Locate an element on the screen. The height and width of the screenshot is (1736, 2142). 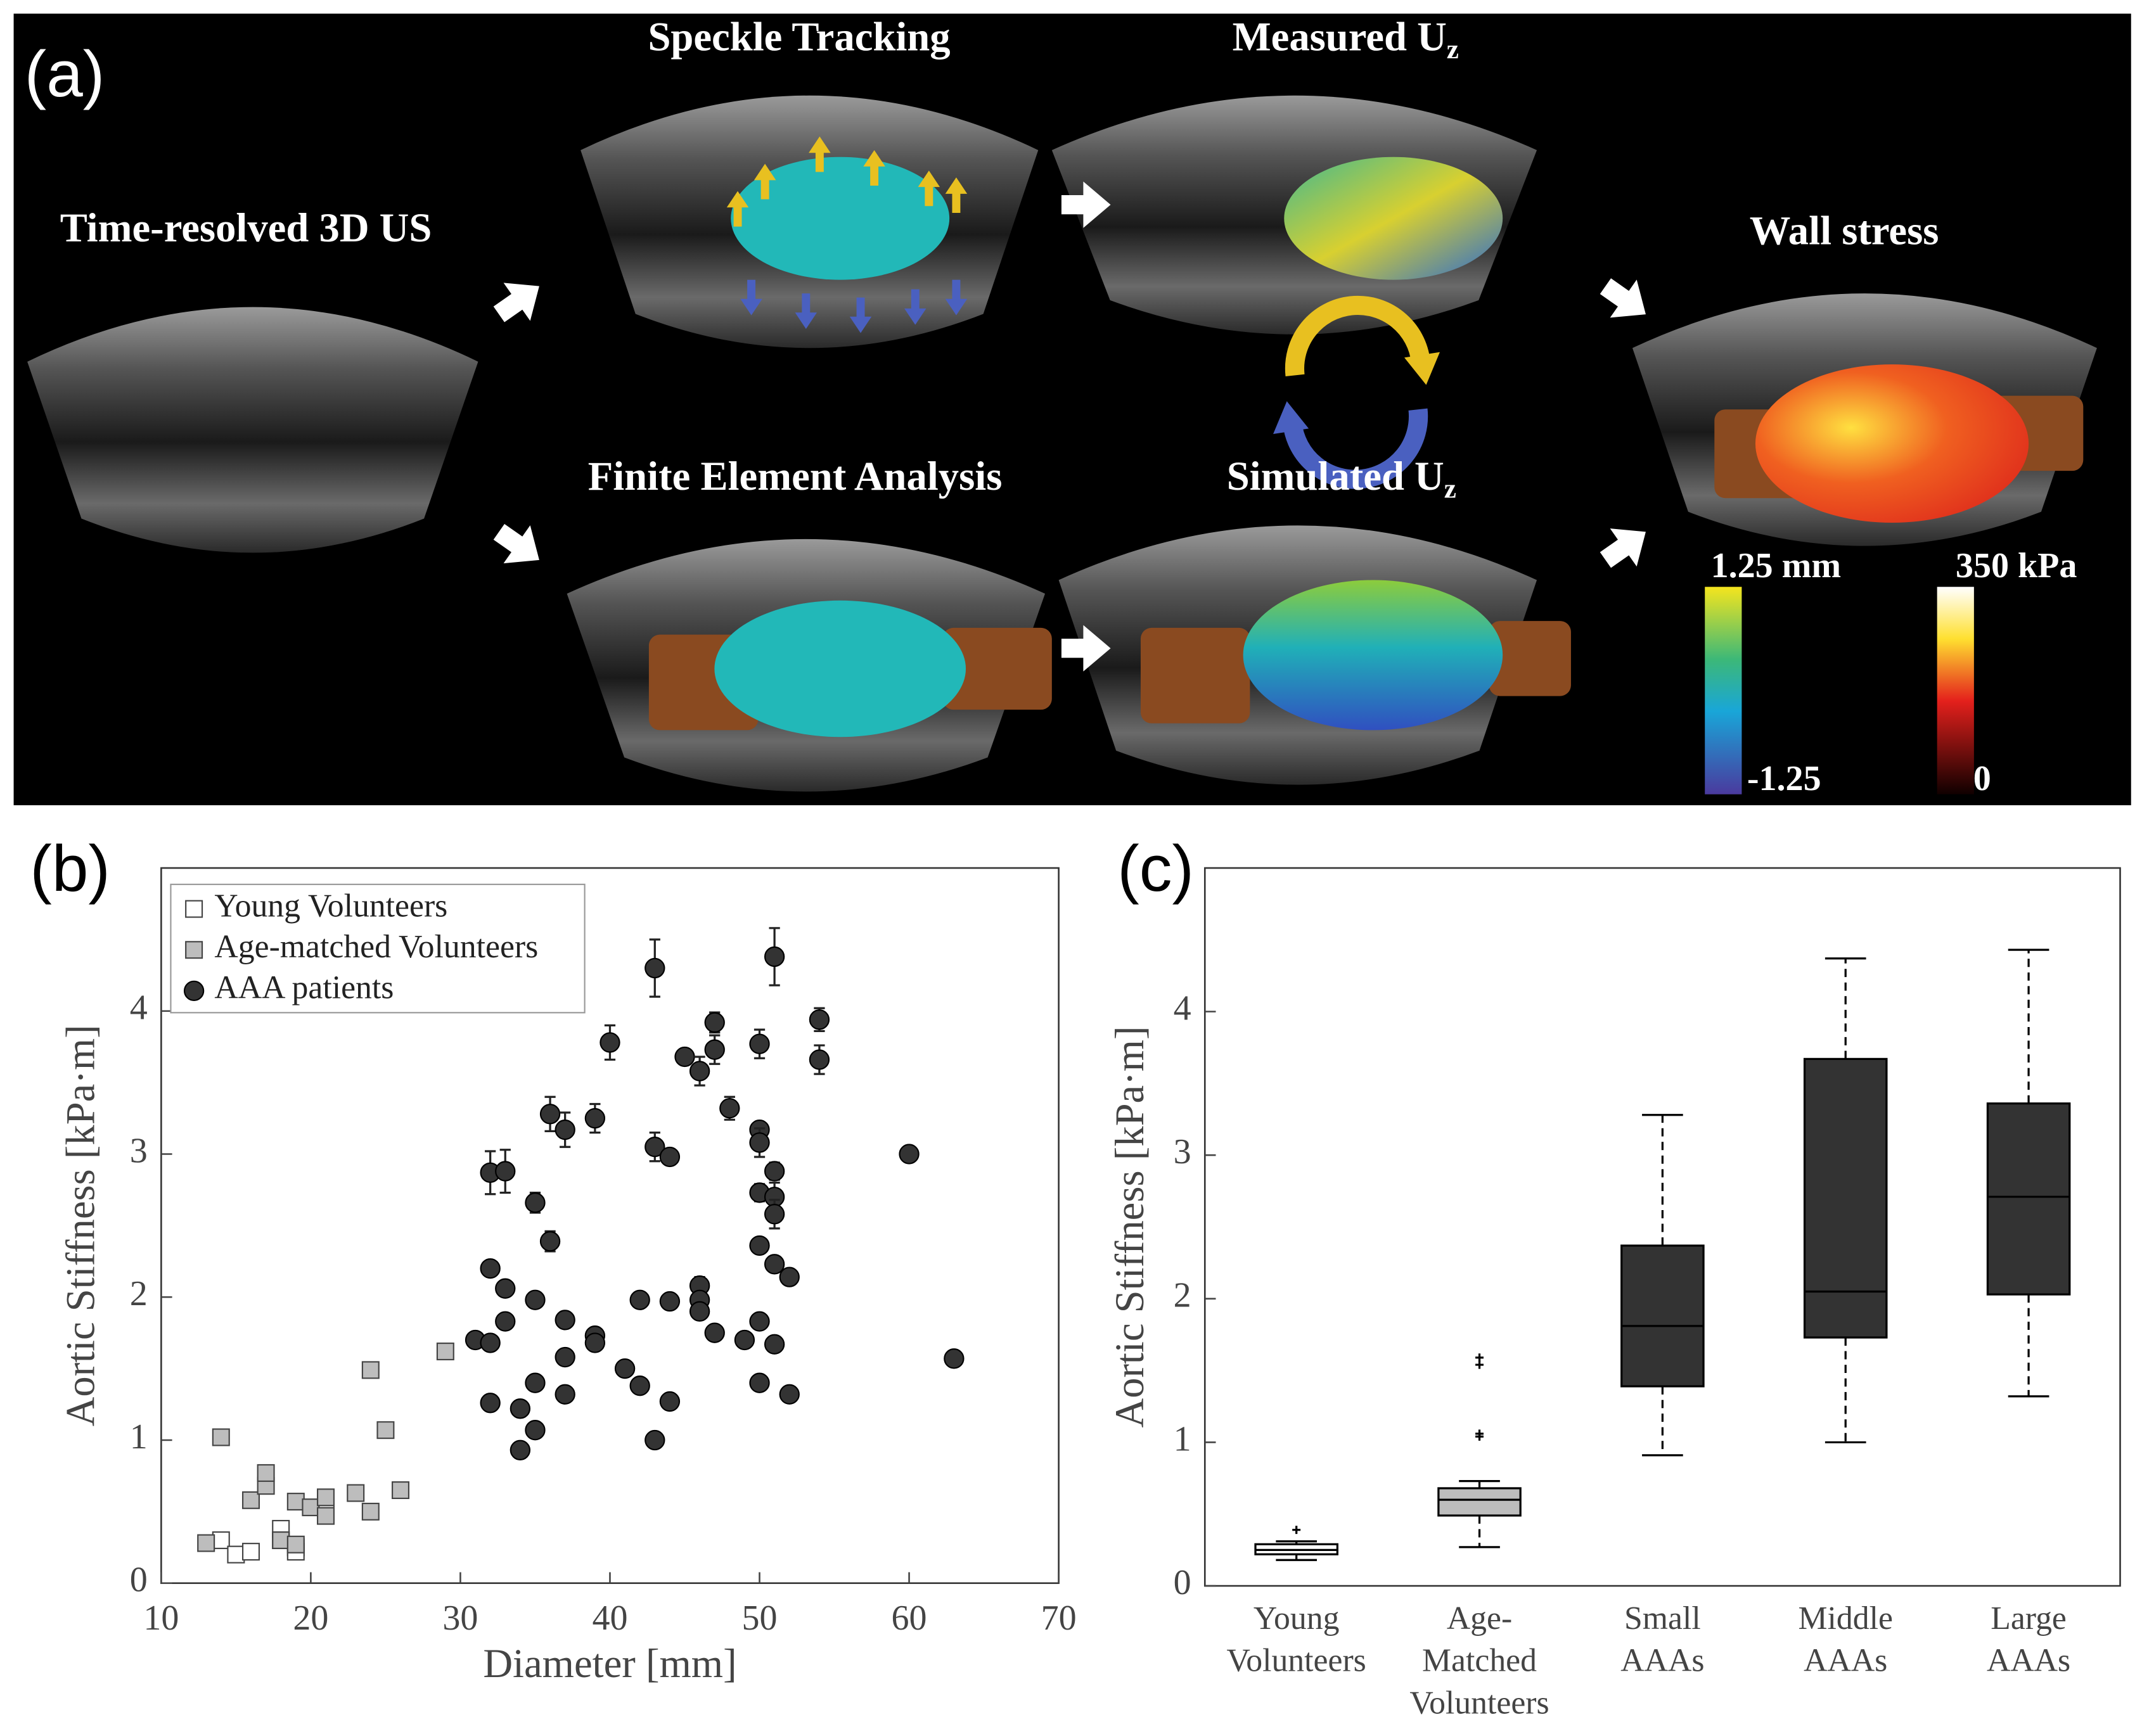
x-tick-label: Middle is located at coordinates (1846, 1618).